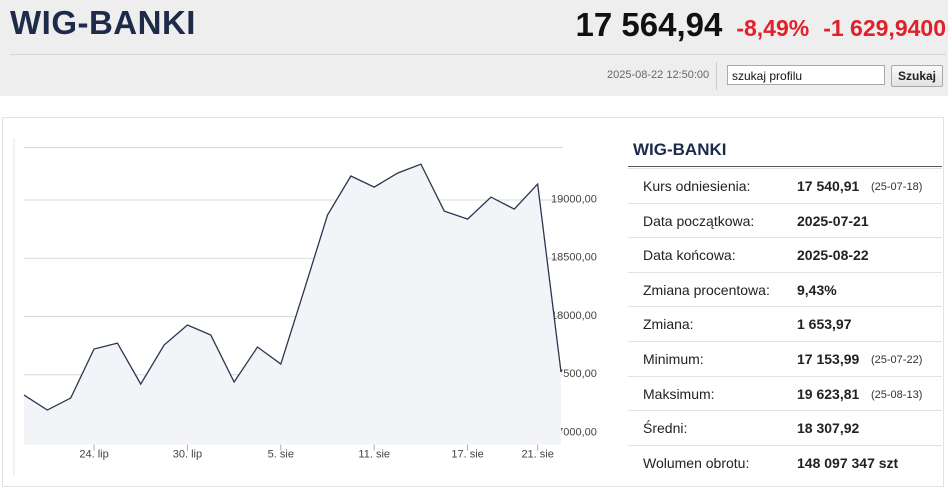 Image resolution: width=948 pixels, height=487 pixels. What do you see at coordinates (884, 28) in the screenshot?
I see `change: -1 629,9400` at bounding box center [884, 28].